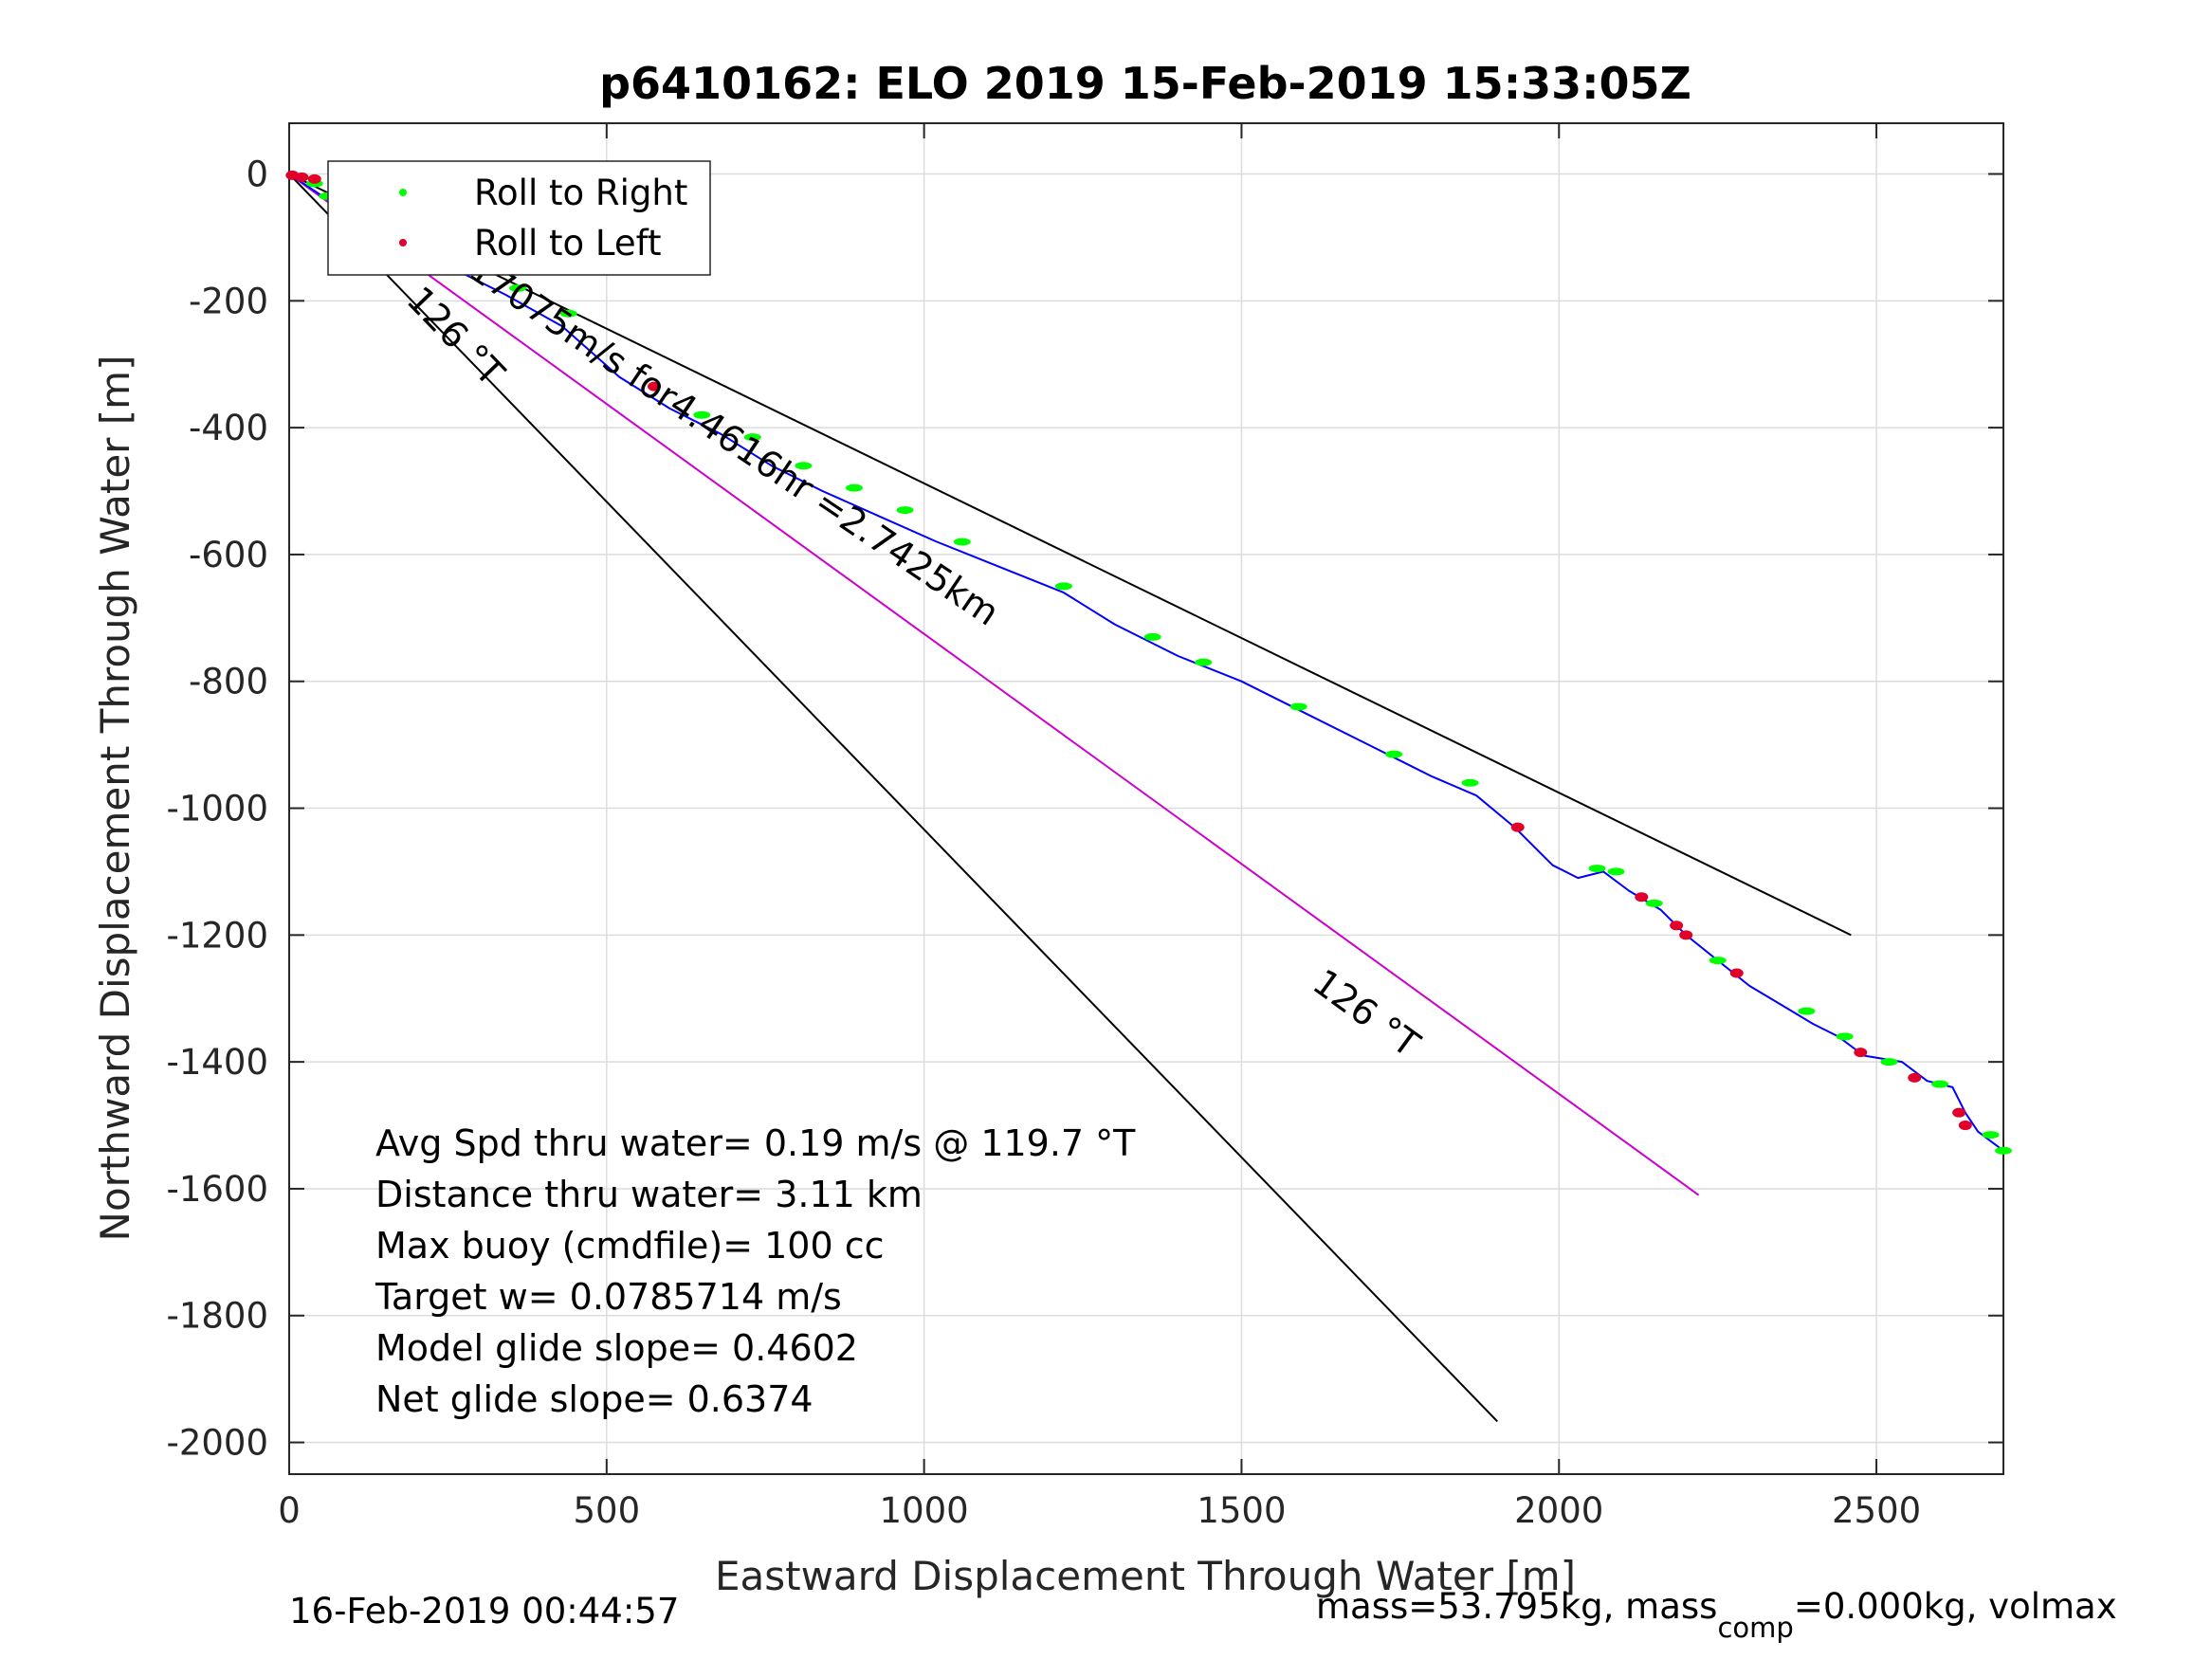 The image size is (2212, 1659). I want to click on ref-line-magenta-label: 126 °T, so click(1367, 1013).